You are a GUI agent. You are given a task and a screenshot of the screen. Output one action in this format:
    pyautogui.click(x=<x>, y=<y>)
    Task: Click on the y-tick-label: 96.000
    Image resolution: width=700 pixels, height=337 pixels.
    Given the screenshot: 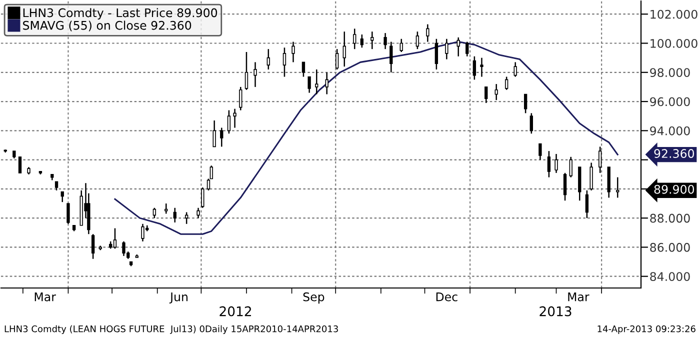 What is the action you would take?
    pyautogui.click(x=670, y=101)
    